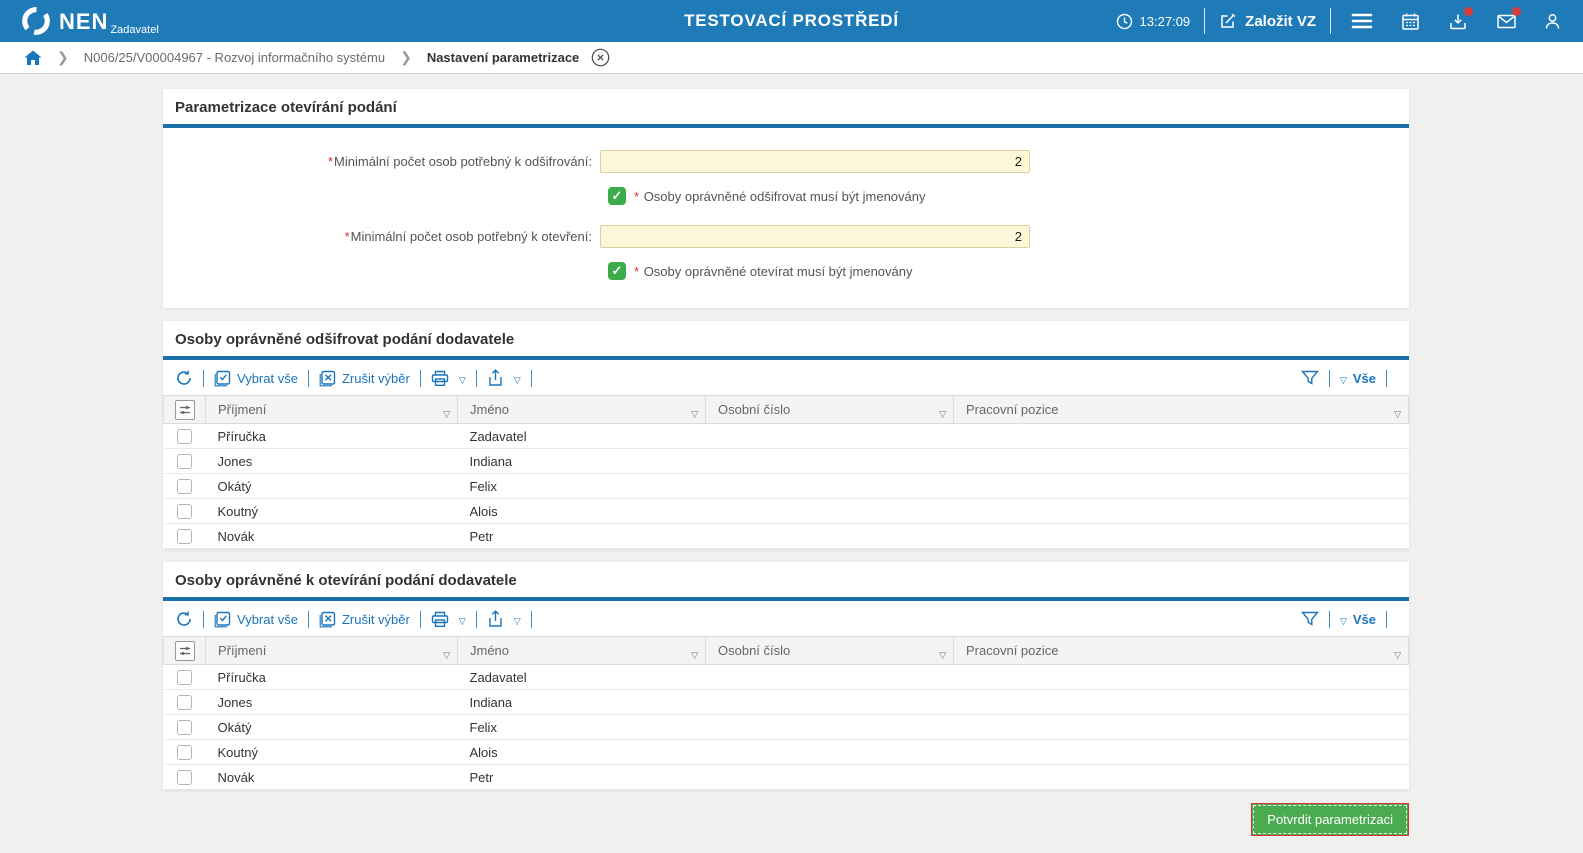 Image resolution: width=1583 pixels, height=853 pixels. What do you see at coordinates (1330, 819) in the screenshot?
I see `confirm-parametrization-button: Potvrdit parametrizaci` at bounding box center [1330, 819].